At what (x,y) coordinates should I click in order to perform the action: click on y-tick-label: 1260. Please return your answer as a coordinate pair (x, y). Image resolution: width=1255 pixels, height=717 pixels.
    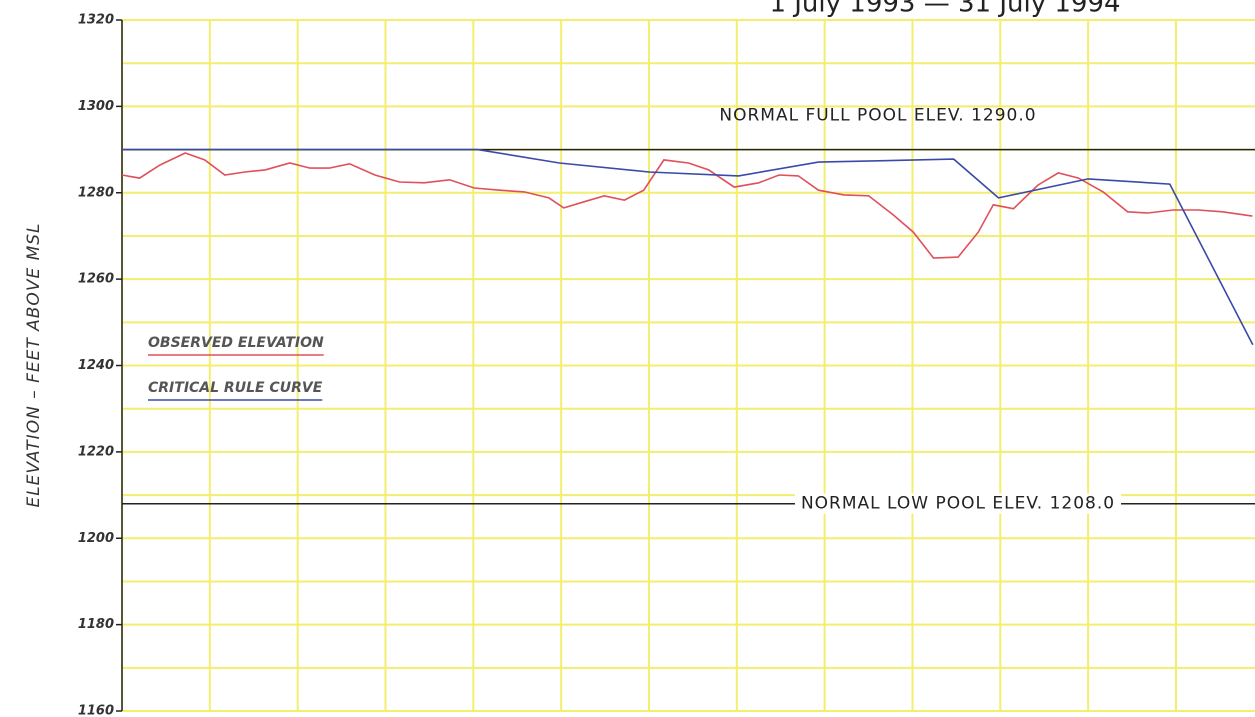
    Looking at the image, I should click on (96, 279).